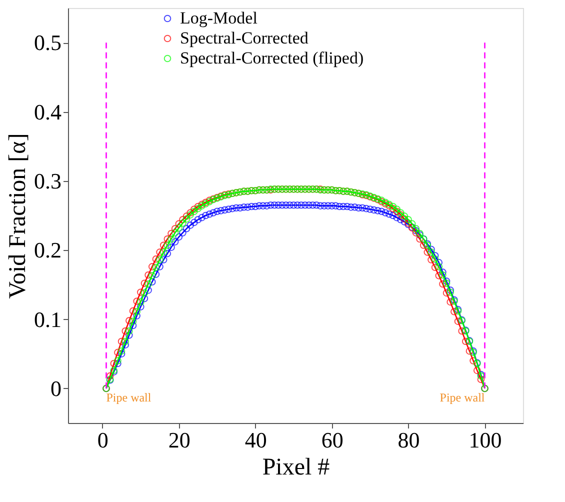 The width and height of the screenshot is (565, 502). Describe the element at coordinates (48, 250) in the screenshot. I see `y-tick-label: 0.2` at that location.